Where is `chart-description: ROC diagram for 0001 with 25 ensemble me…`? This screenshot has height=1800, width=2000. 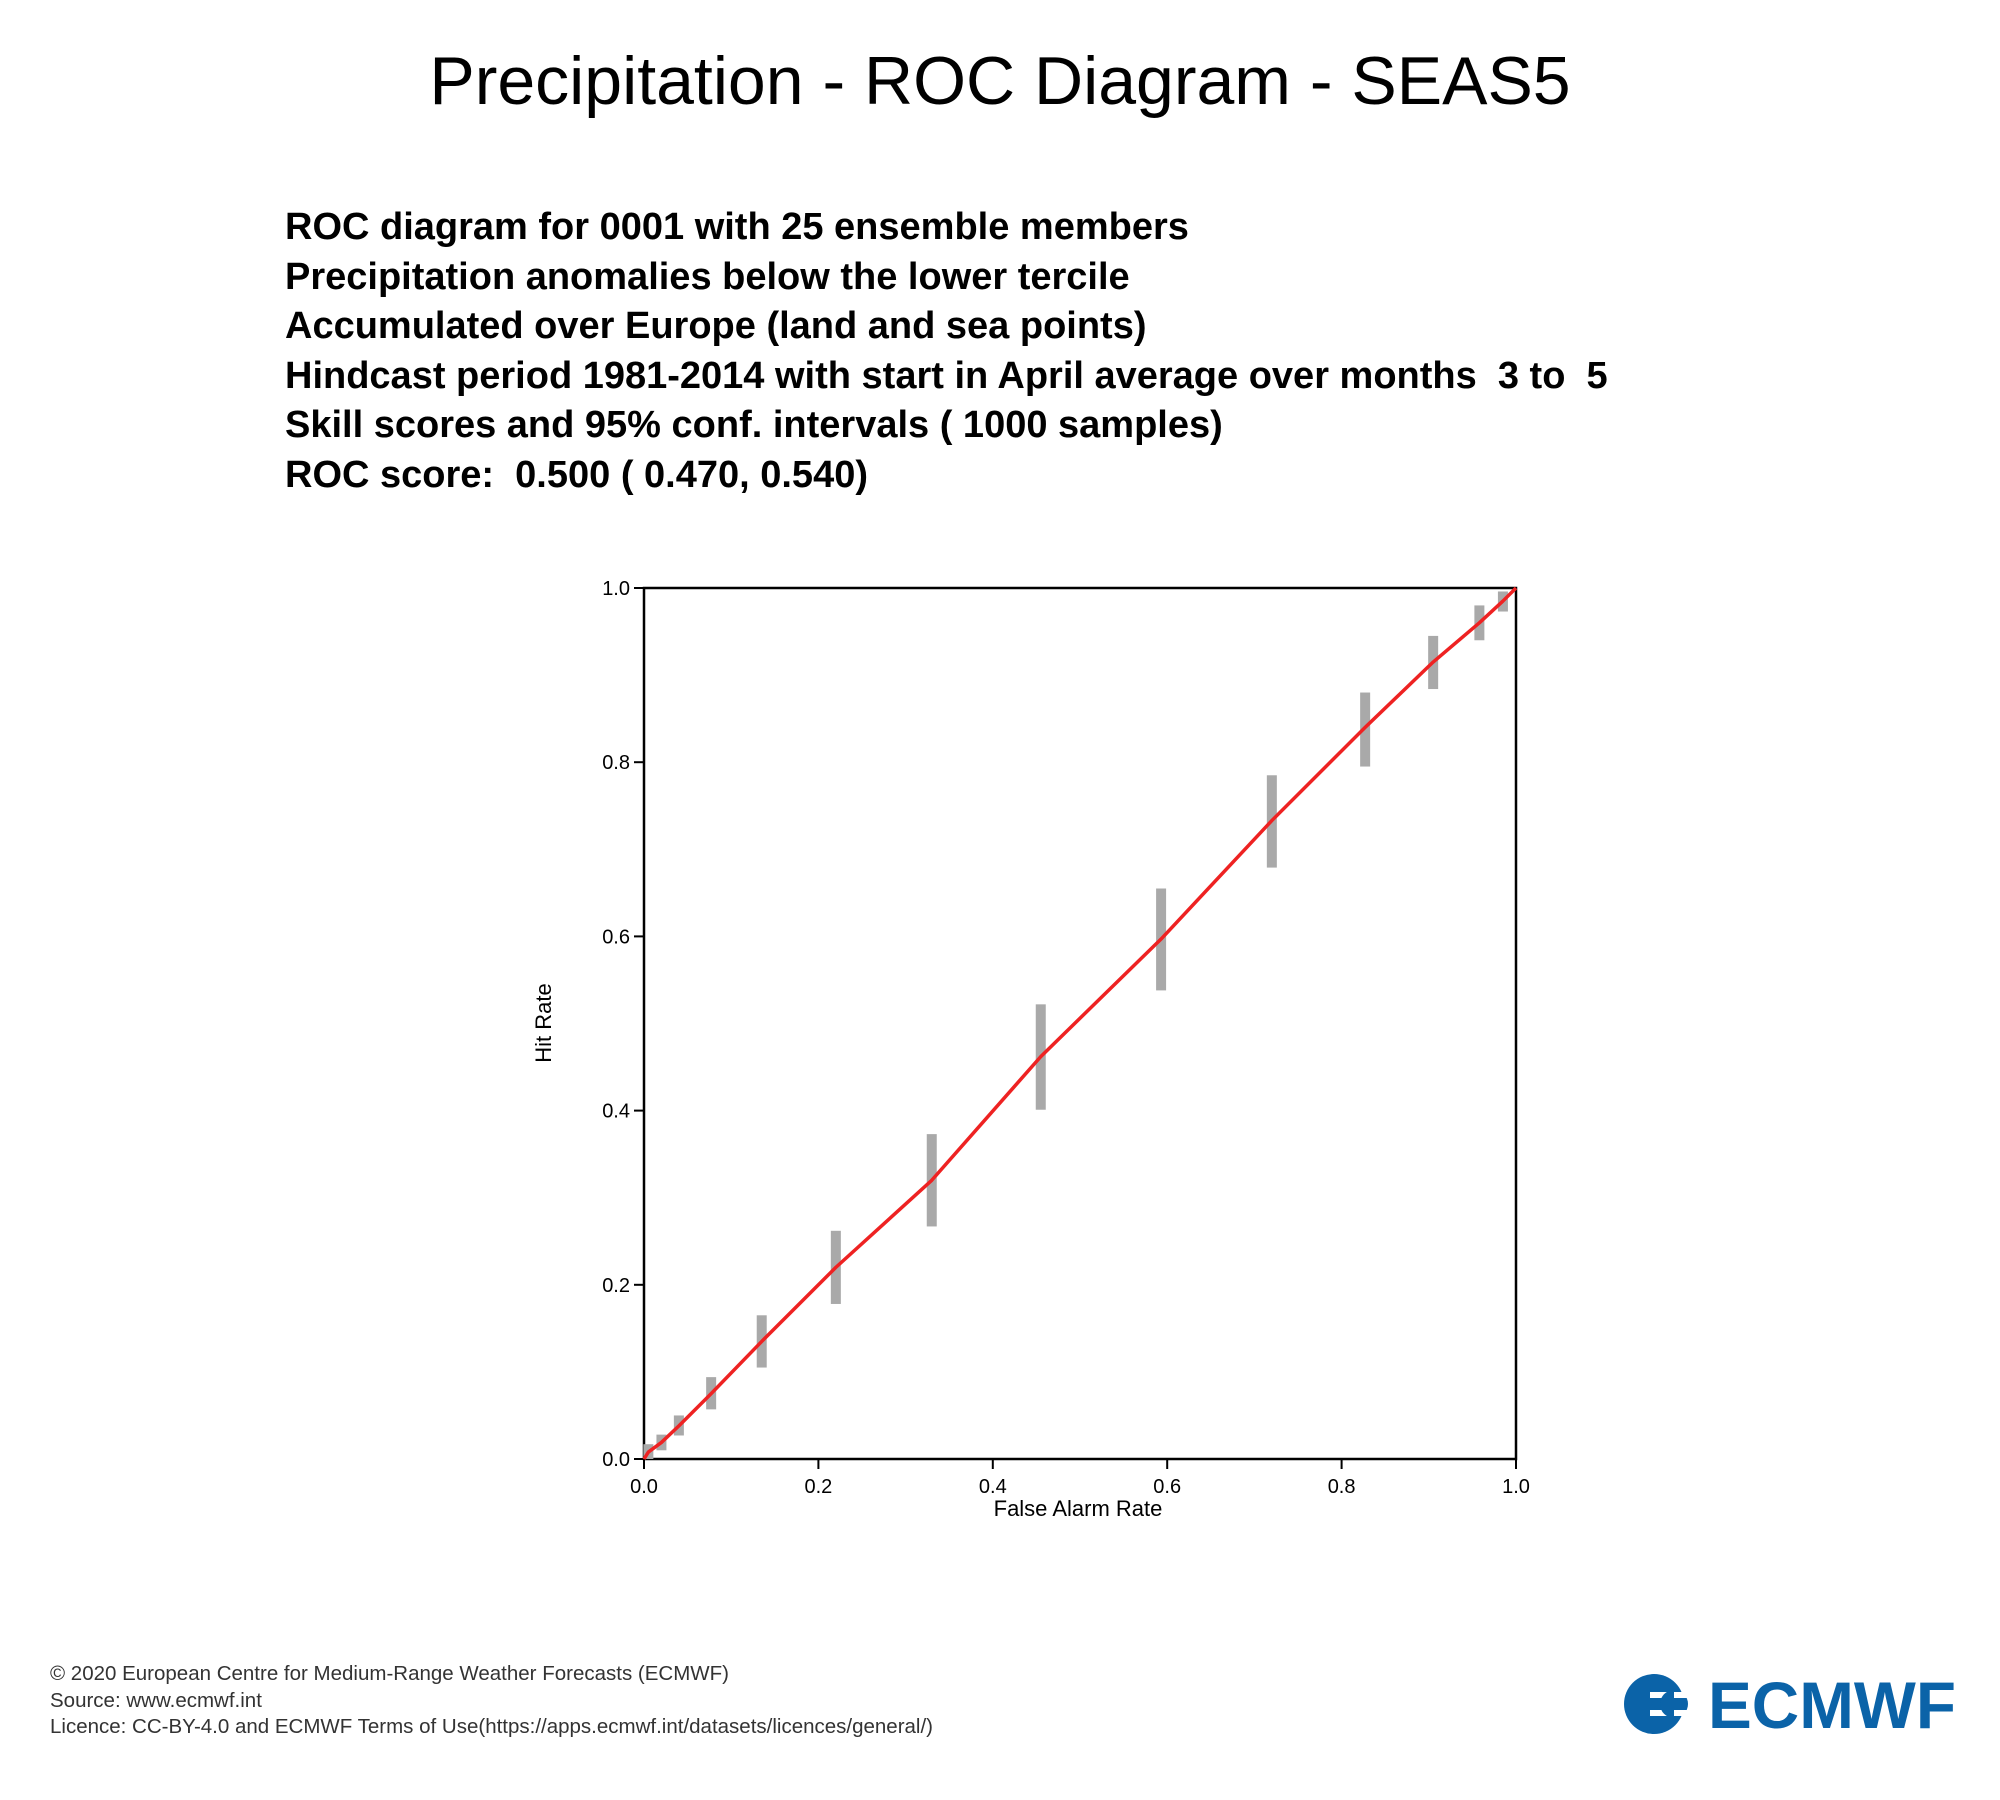 chart-description: ROC diagram for 0001 with 25 ensemble me… is located at coordinates (946, 351).